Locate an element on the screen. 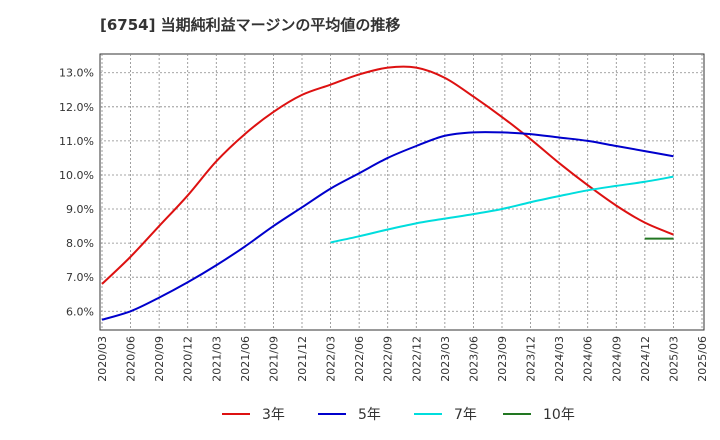  x-tick-label: 2021/06 is located at coordinates (245, 359).